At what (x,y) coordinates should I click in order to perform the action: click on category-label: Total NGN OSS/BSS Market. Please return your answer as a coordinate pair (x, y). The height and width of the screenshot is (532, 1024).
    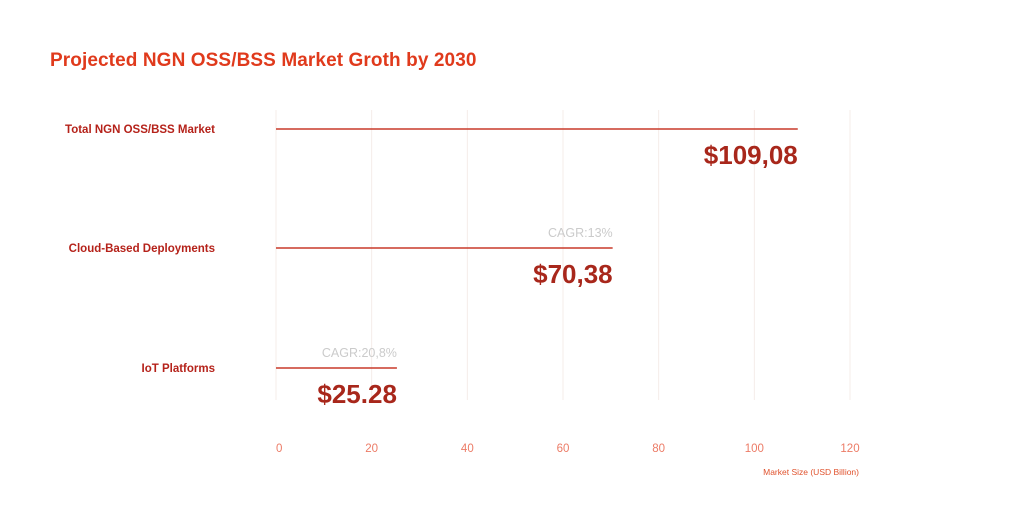
    Looking at the image, I should click on (140, 130).